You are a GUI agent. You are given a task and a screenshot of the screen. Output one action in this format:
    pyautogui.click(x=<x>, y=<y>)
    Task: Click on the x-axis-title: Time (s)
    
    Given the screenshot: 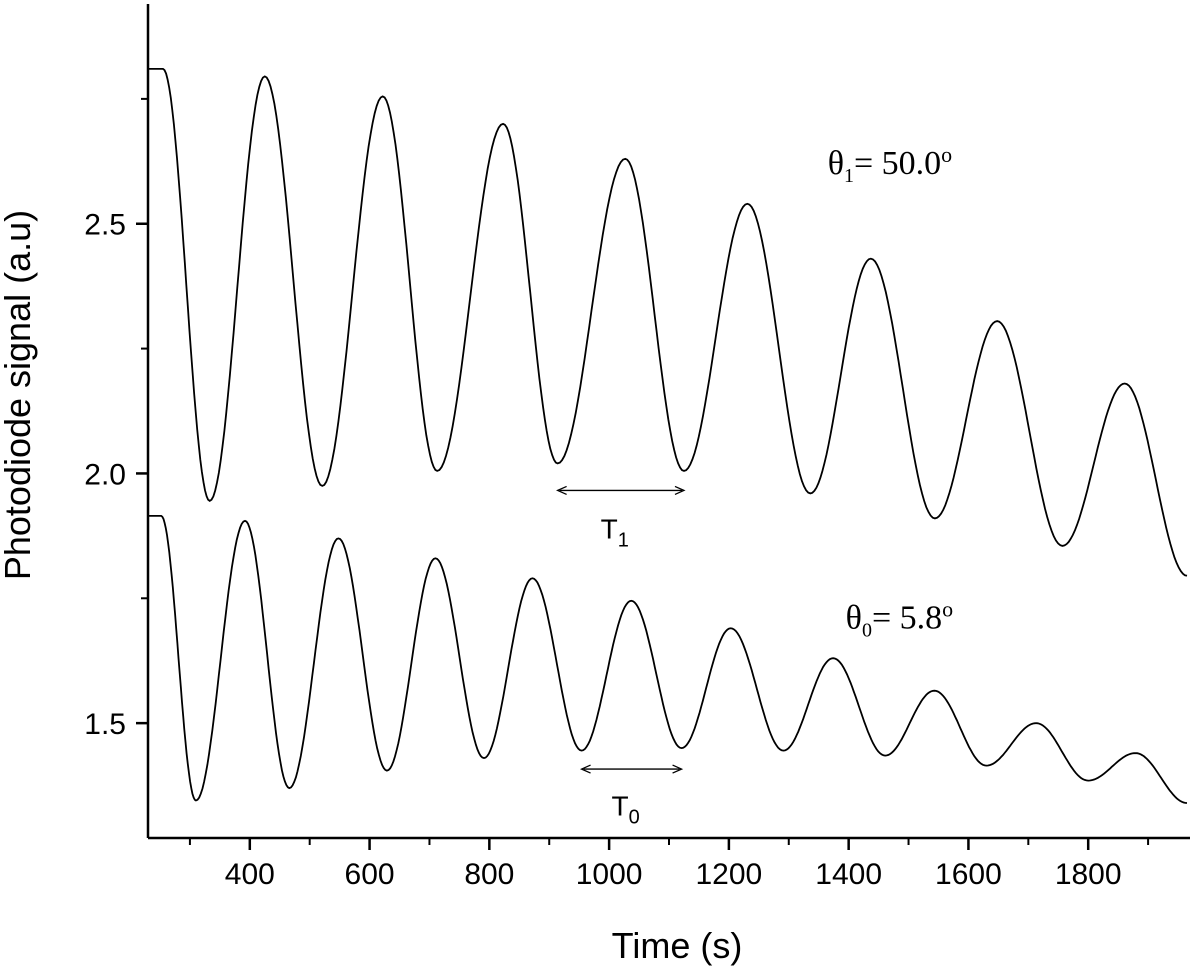 What is the action you would take?
    pyautogui.click(x=677, y=945)
    